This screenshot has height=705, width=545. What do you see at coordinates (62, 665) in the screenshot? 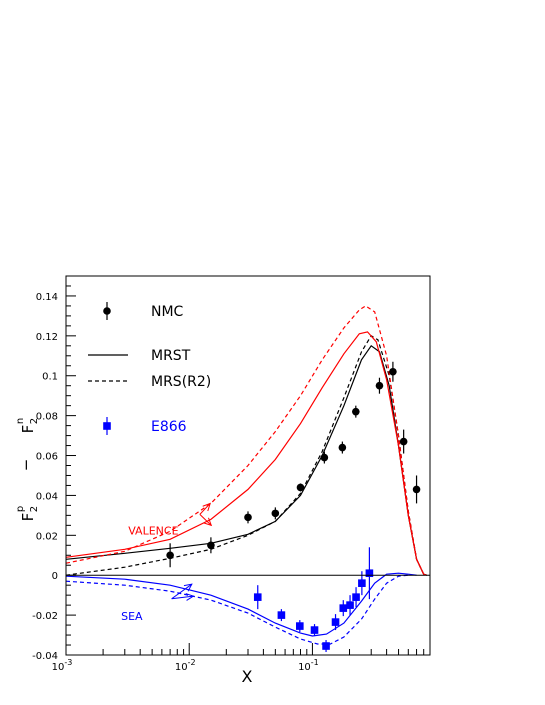
I see `x-tick-label: 10⁻³` at bounding box center [62, 665].